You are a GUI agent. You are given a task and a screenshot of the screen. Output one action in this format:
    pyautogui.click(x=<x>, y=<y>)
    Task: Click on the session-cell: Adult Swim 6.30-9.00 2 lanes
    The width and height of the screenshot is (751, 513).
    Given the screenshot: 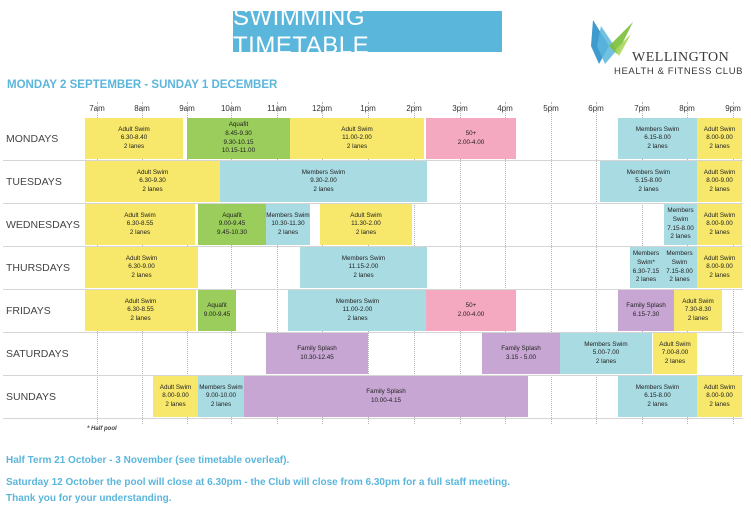 What is the action you would take?
    pyautogui.click(x=141, y=267)
    